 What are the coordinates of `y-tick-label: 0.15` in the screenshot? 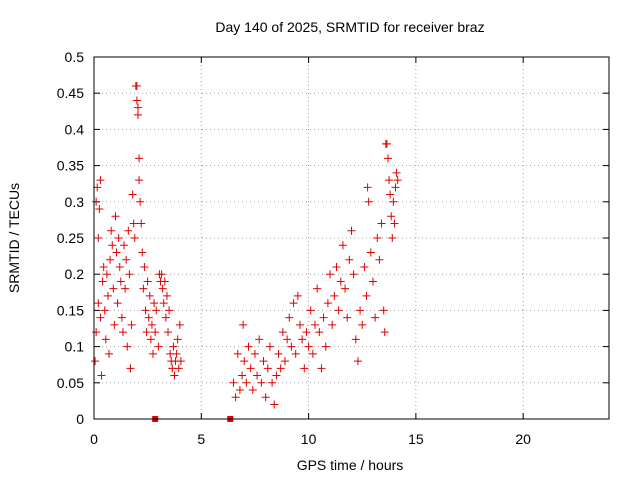 It's located at (70, 310).